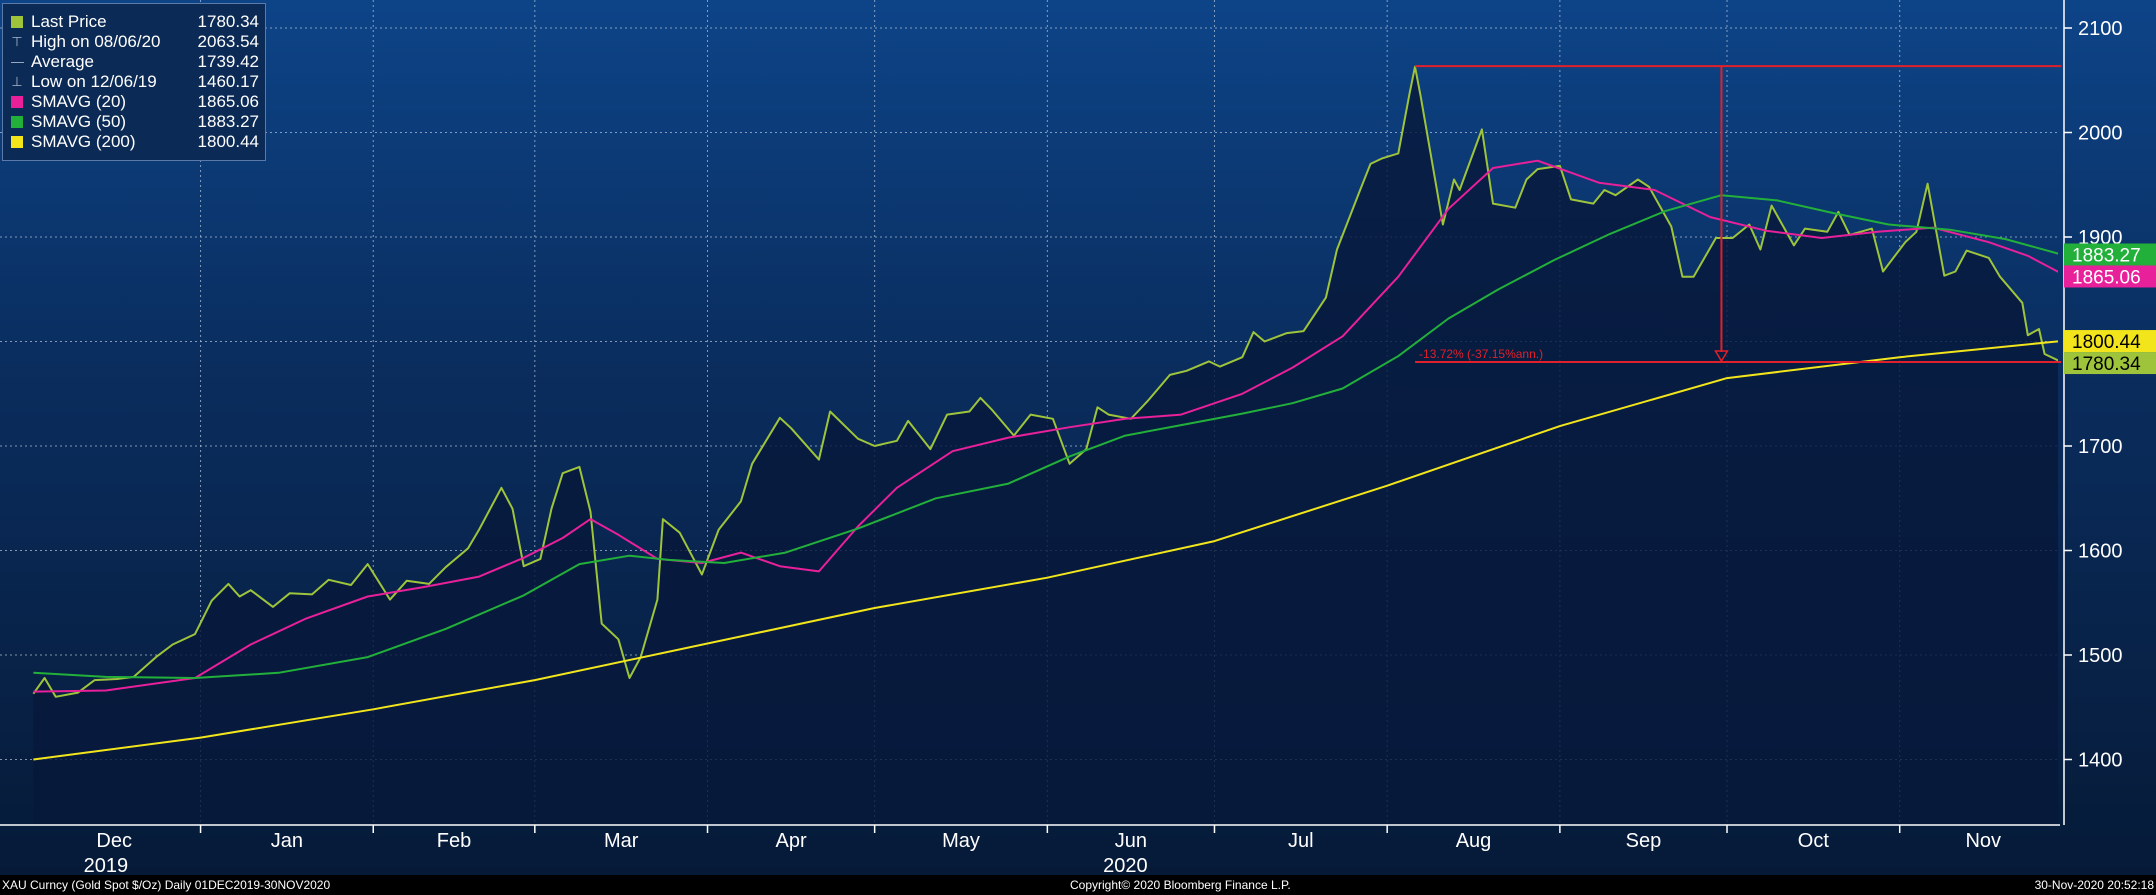  Describe the element at coordinates (2106, 342) in the screenshot. I see `price-tag-label: 1800.44` at that location.